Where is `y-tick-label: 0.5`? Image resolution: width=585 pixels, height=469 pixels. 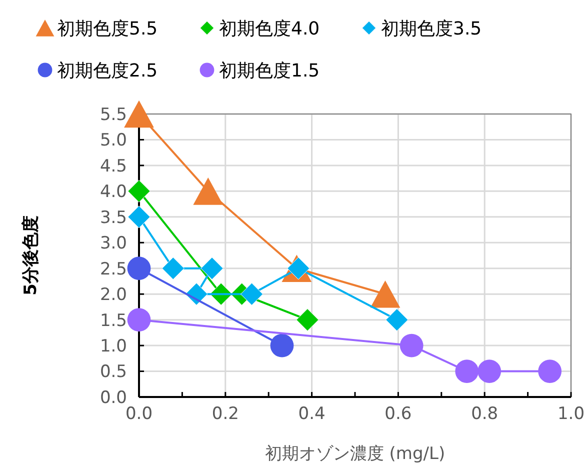
y-tick-label: 0.5 is located at coordinates (113, 372).